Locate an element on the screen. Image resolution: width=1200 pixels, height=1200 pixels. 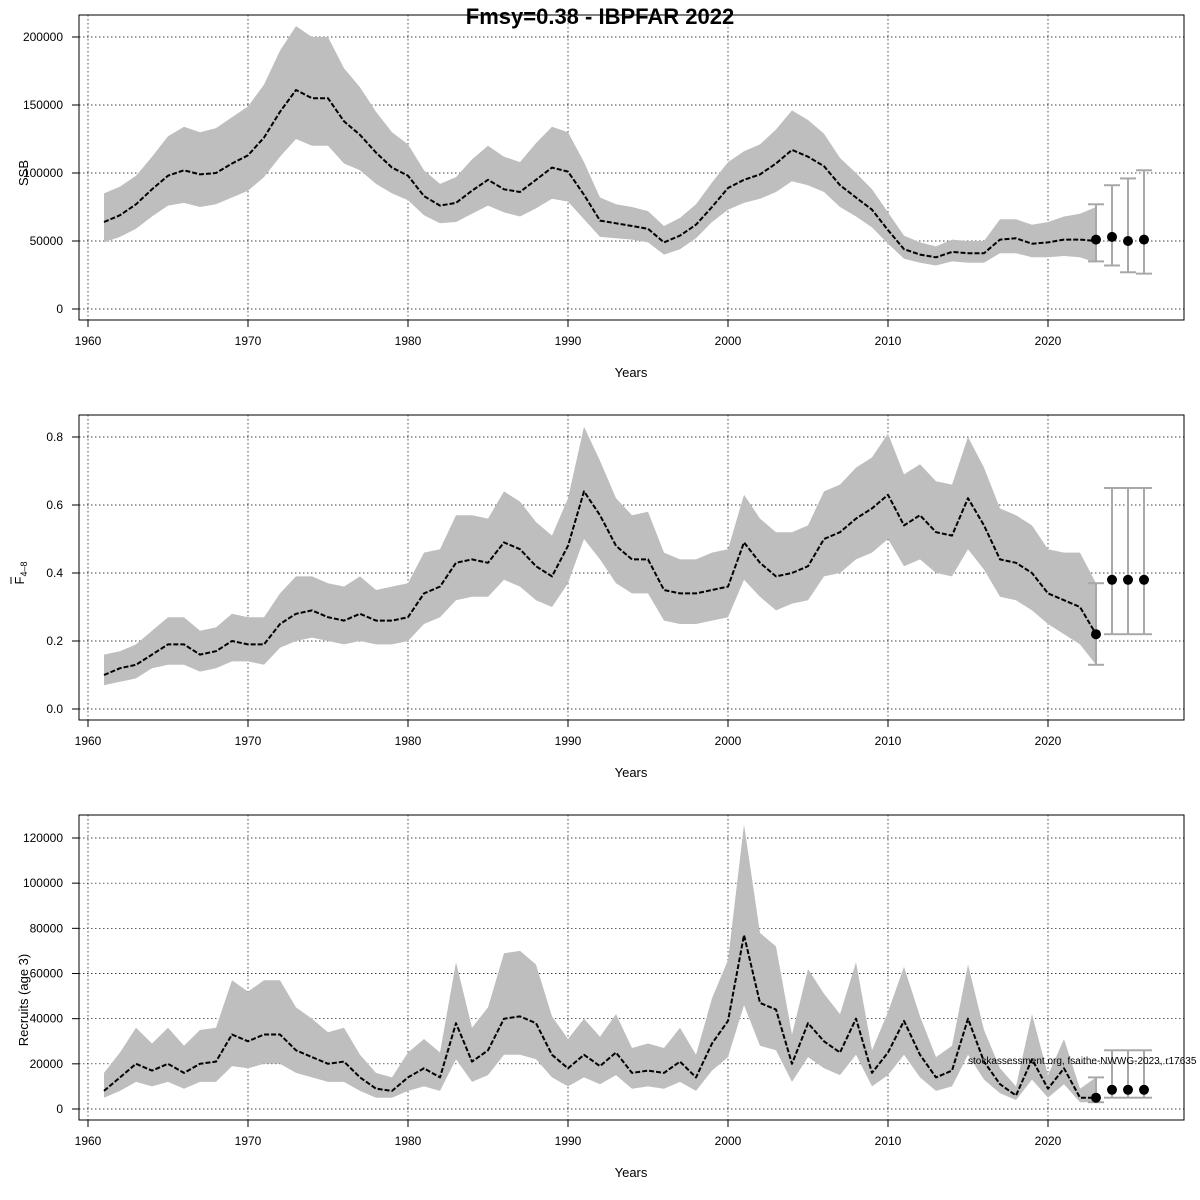
y-axis-label-main: Recruits (age 3) is located at coordinates (23, 1000).